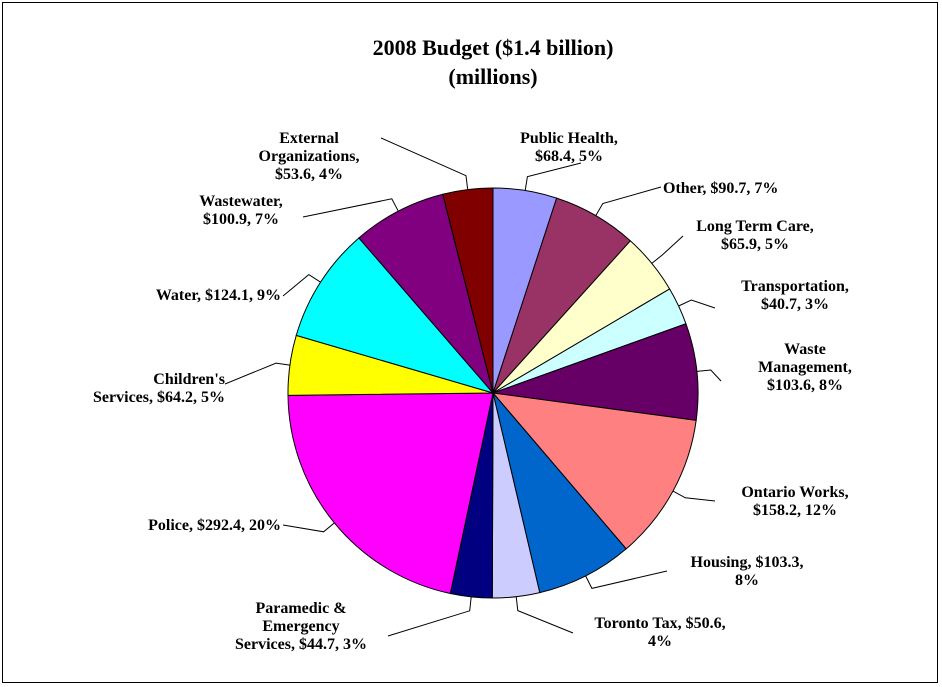 The height and width of the screenshot is (687, 942). Describe the element at coordinates (805, 385) in the screenshot. I see `slice-label-line: $103.6, 8%` at that location.